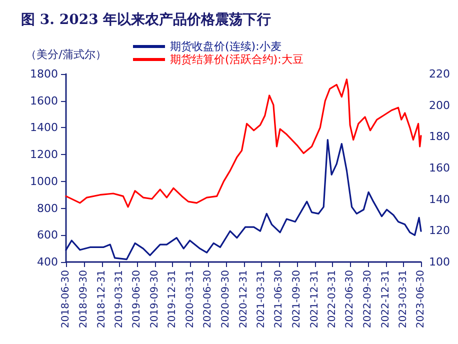  Describe the element at coordinates (44, 181) in the screenshot. I see `y-tick-label: 1000` at that location.